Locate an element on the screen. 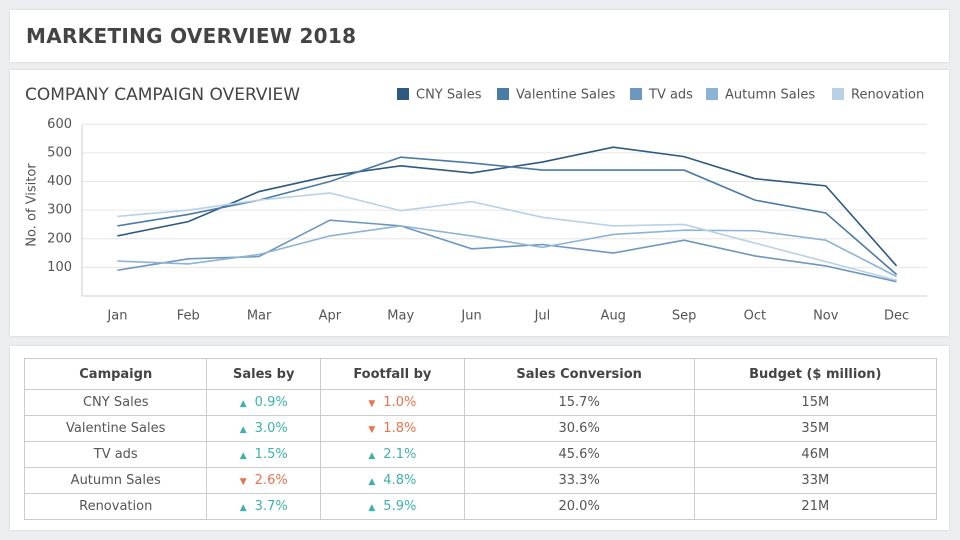  trend-value: 4.8% is located at coordinates (400, 480).